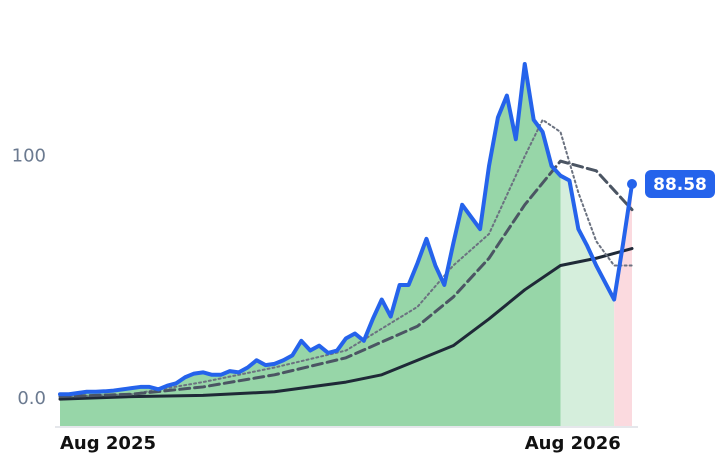 The width and height of the screenshot is (718, 464). What do you see at coordinates (573, 443) in the screenshot?
I see `x-tick-label: Aug 2026` at bounding box center [573, 443].